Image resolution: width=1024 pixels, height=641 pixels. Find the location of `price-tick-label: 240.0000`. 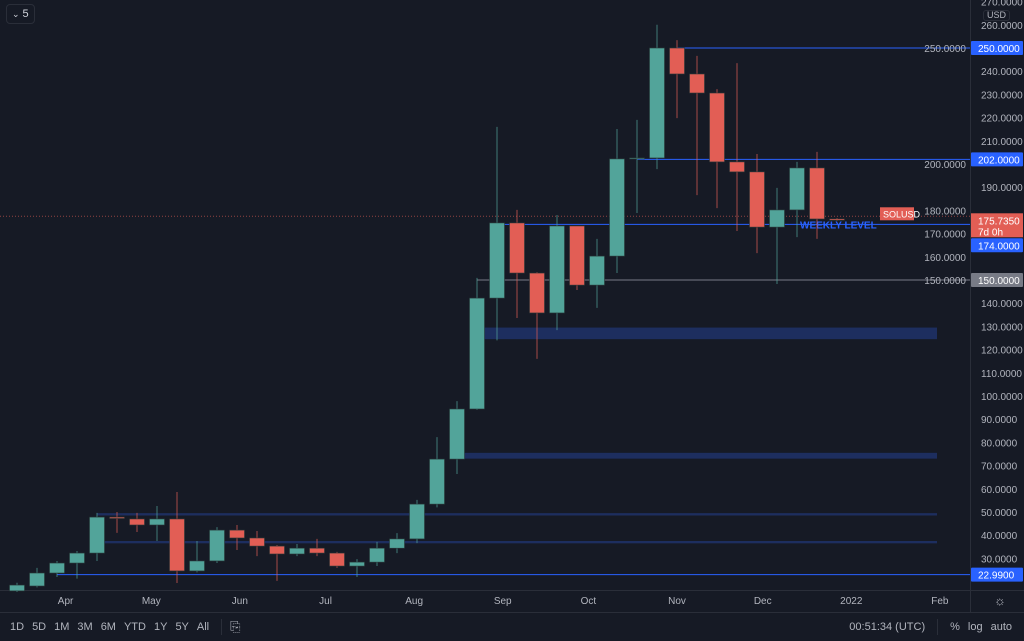

price-tick-label: 240.0000 is located at coordinates (1002, 72).